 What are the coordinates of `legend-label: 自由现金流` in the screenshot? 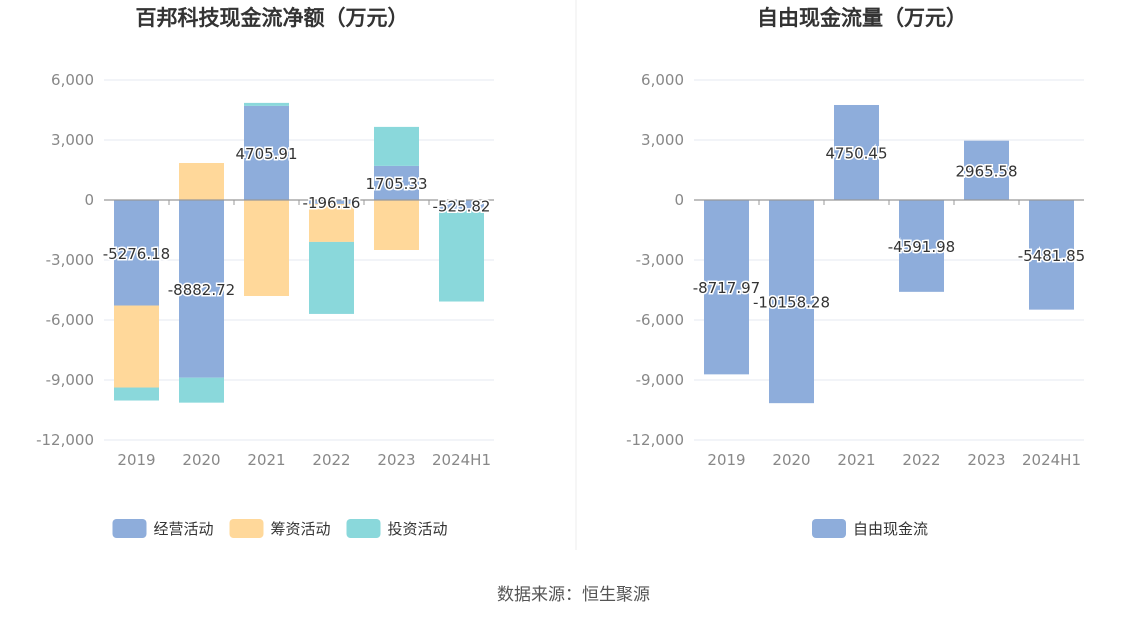 It's located at (890, 529).